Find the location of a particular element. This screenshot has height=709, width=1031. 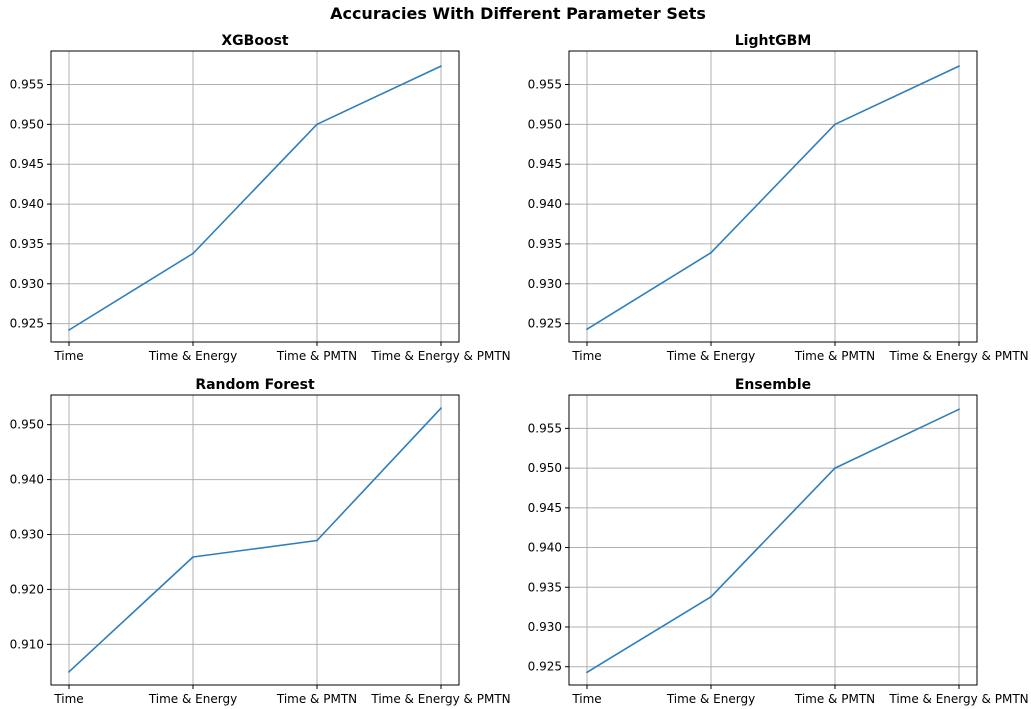

subplot-title: LightGBM is located at coordinates (773, 41).